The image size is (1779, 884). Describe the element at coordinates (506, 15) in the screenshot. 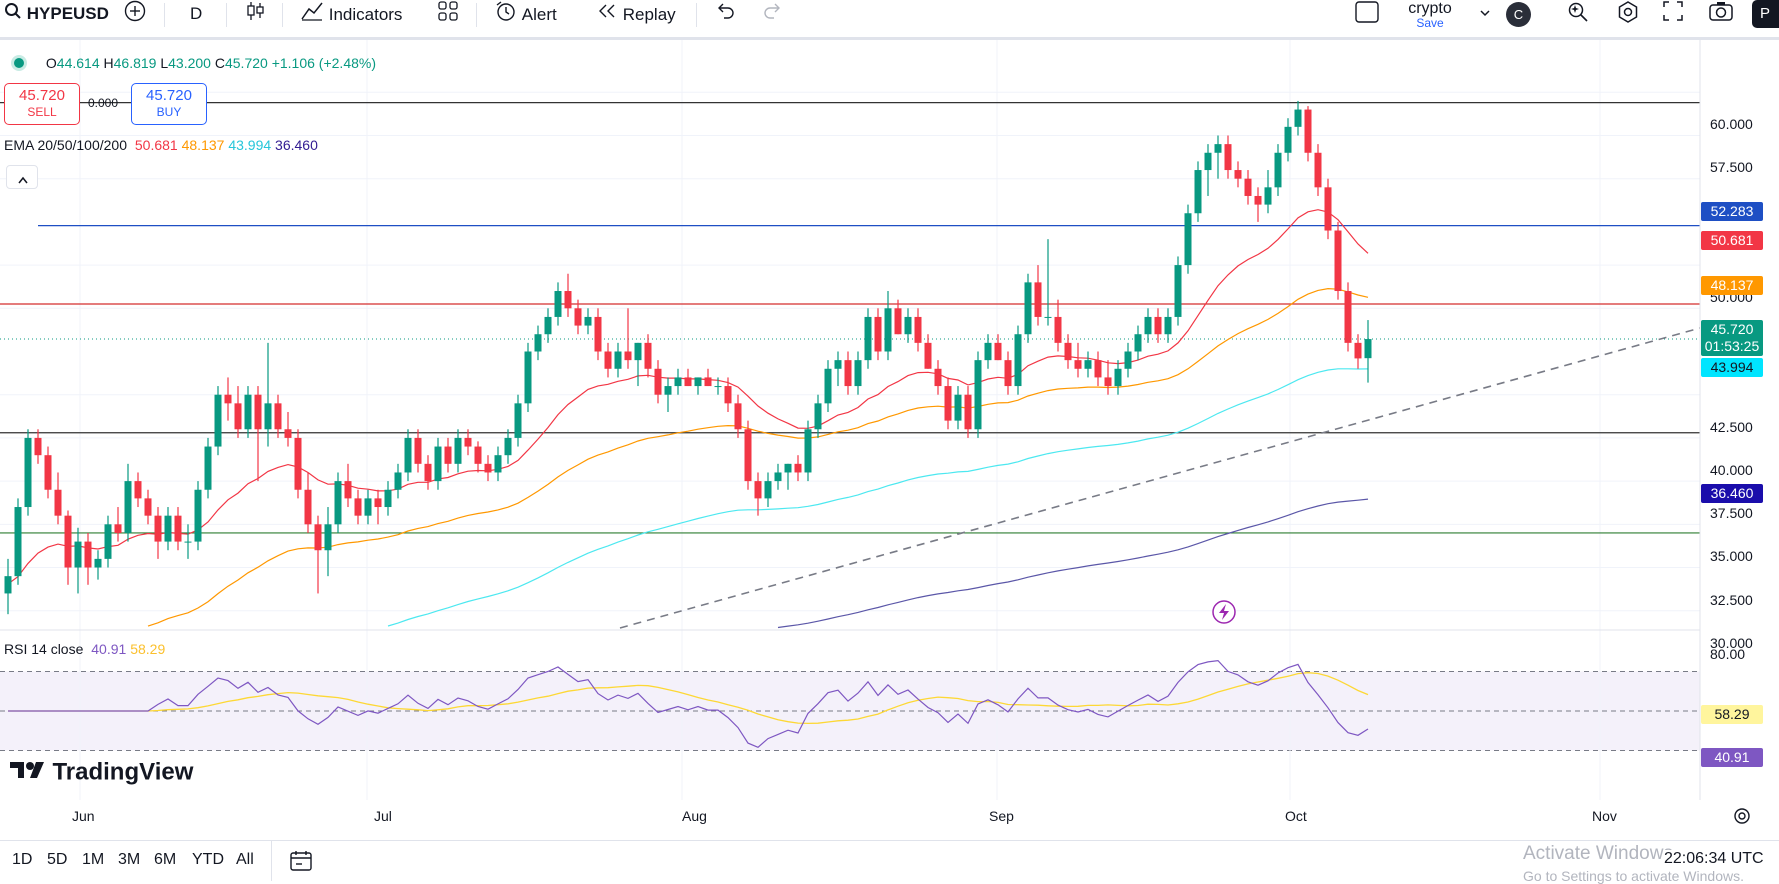

I see `alarm-clock-icon` at that location.